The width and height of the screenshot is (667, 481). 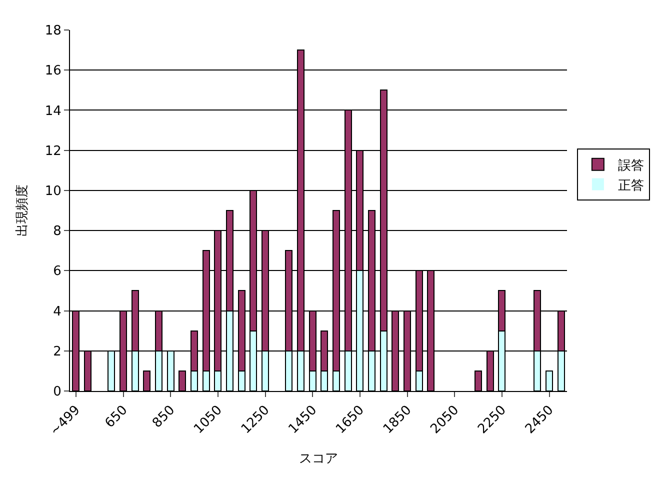 I want to click on y-tick-label: 14, so click(x=53, y=111).